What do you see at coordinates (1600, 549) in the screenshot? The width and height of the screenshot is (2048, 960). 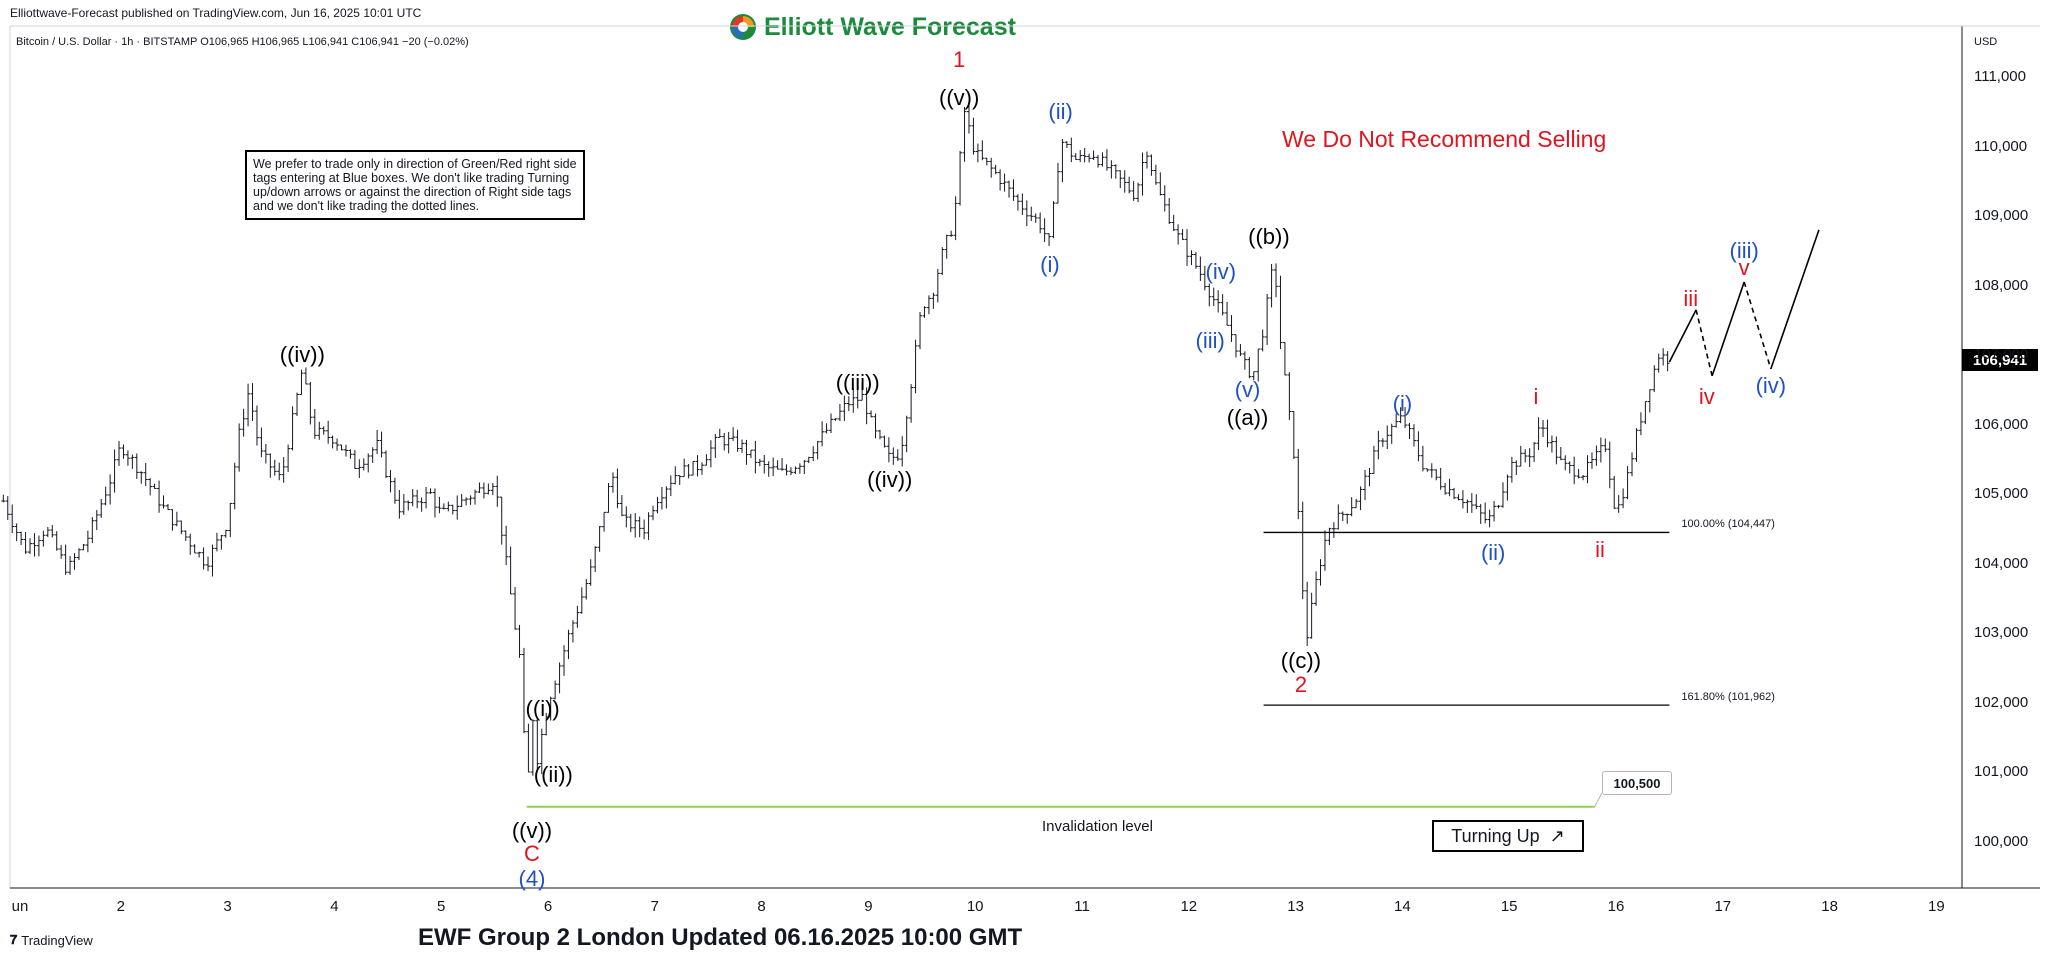 I see `wave-label: ii` at bounding box center [1600, 549].